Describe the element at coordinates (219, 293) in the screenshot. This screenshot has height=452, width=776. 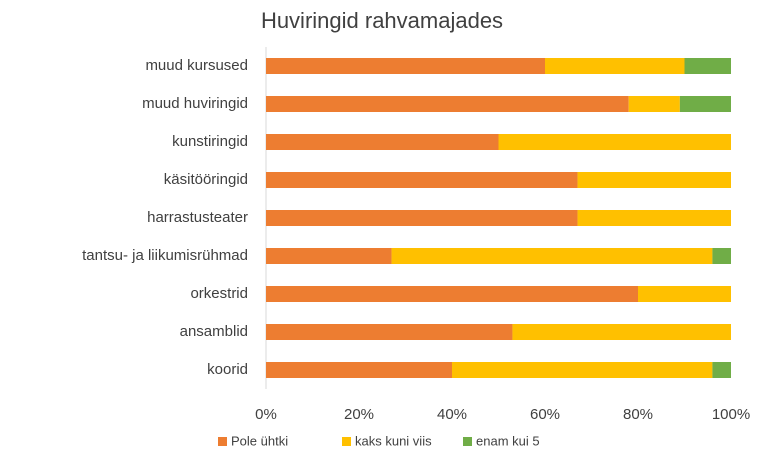
I see `y-tick-label: orkestrid` at that location.